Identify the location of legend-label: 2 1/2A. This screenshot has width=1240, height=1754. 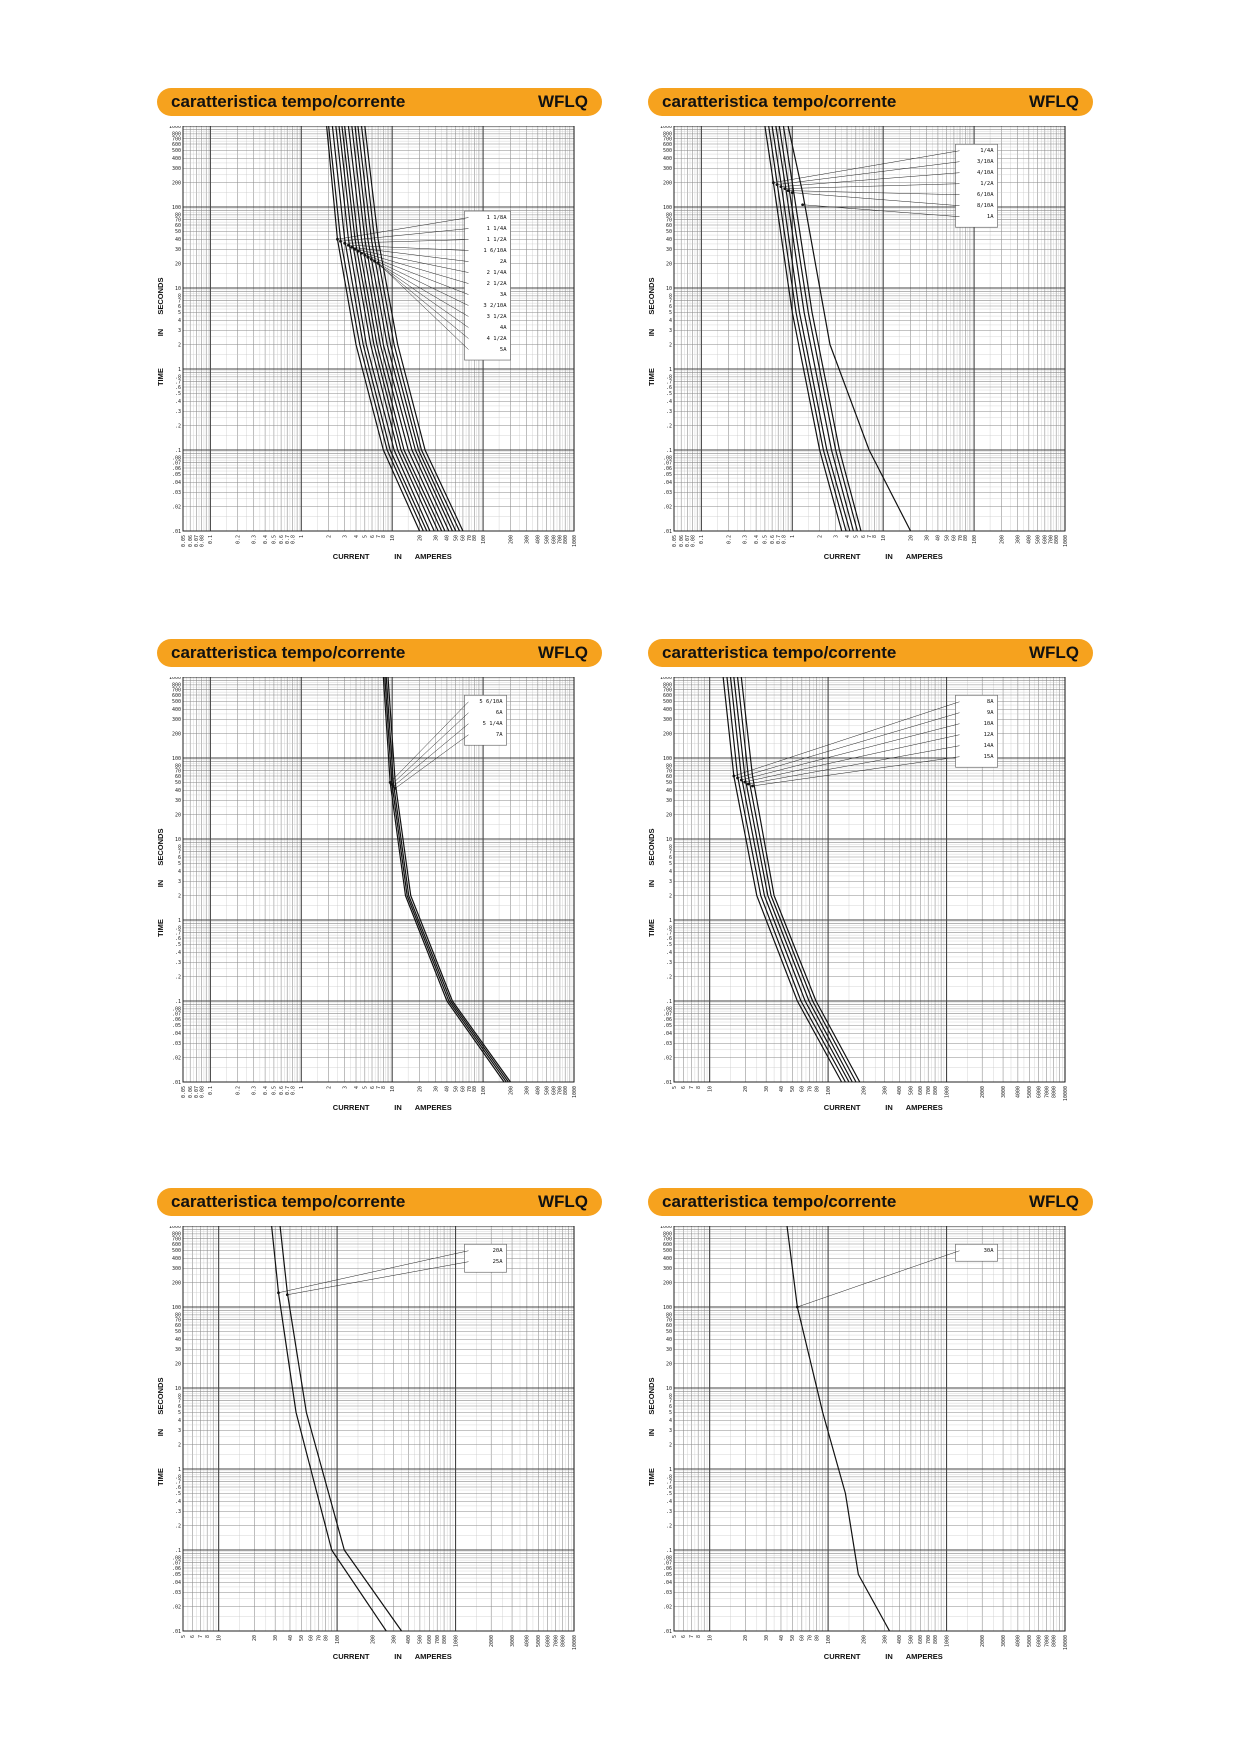
(497, 284).